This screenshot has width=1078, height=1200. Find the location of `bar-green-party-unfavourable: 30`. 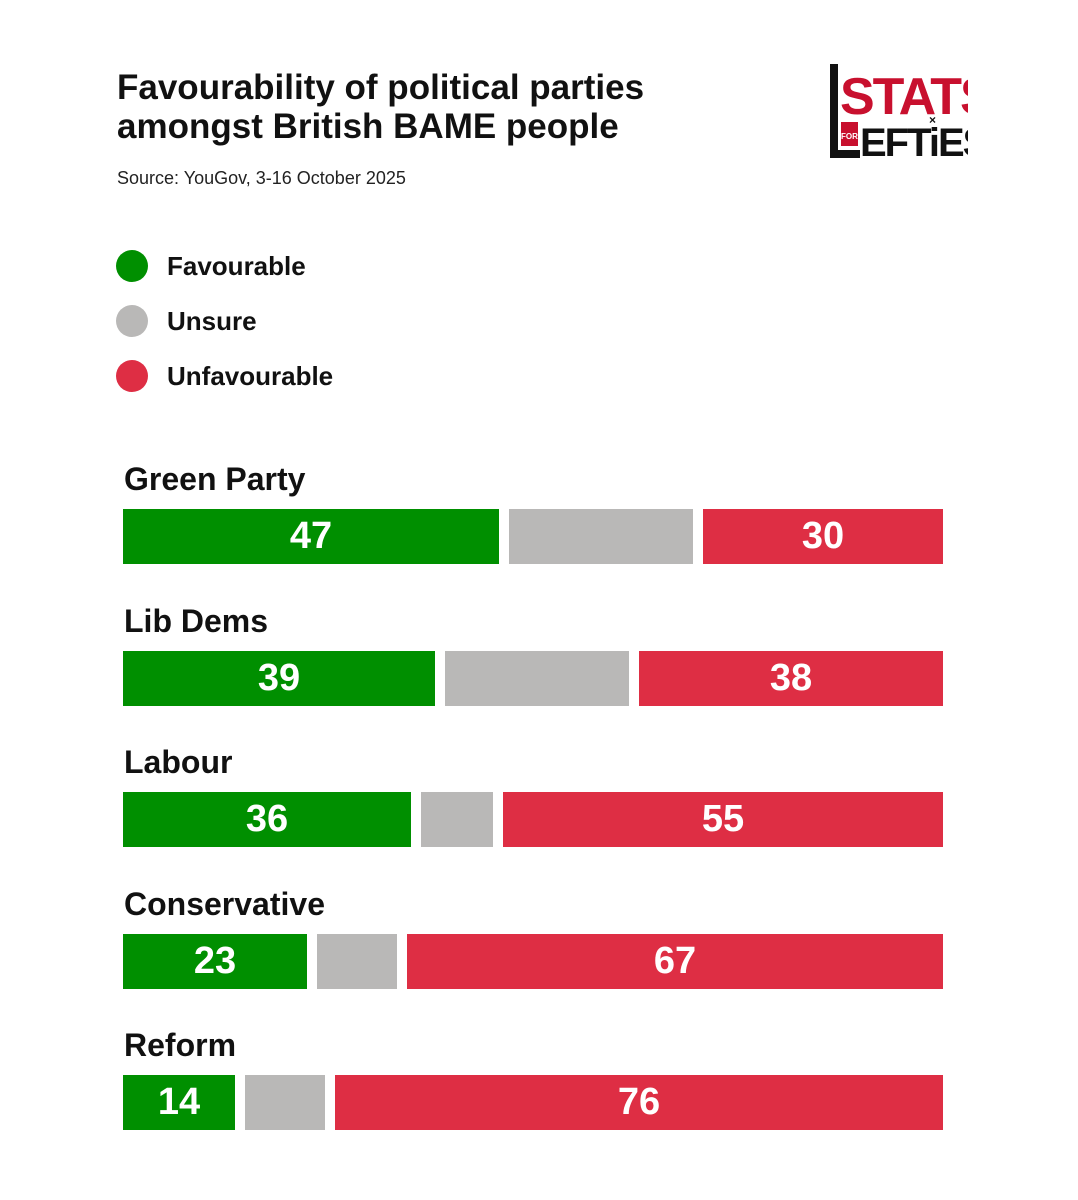

bar-green-party-unfavourable: 30 is located at coordinates (823, 536).